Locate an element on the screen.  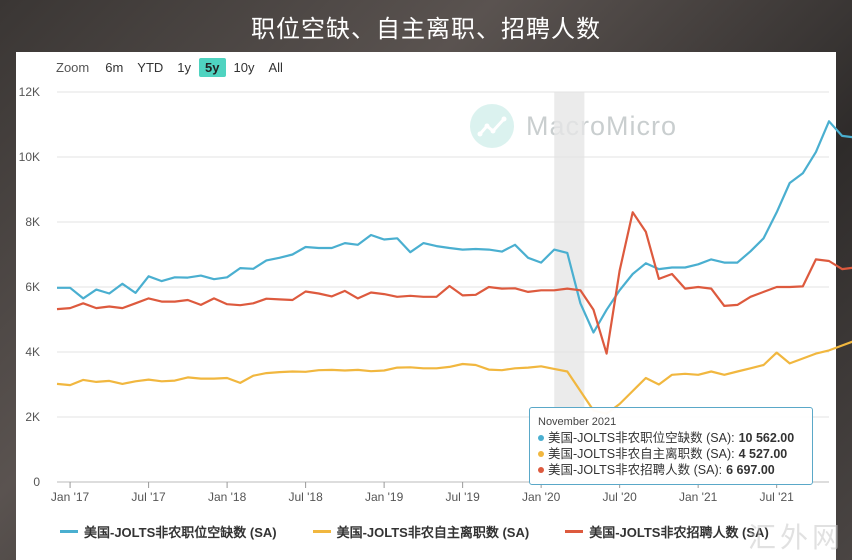
range-button-1y: 1y is located at coordinates (184, 67).